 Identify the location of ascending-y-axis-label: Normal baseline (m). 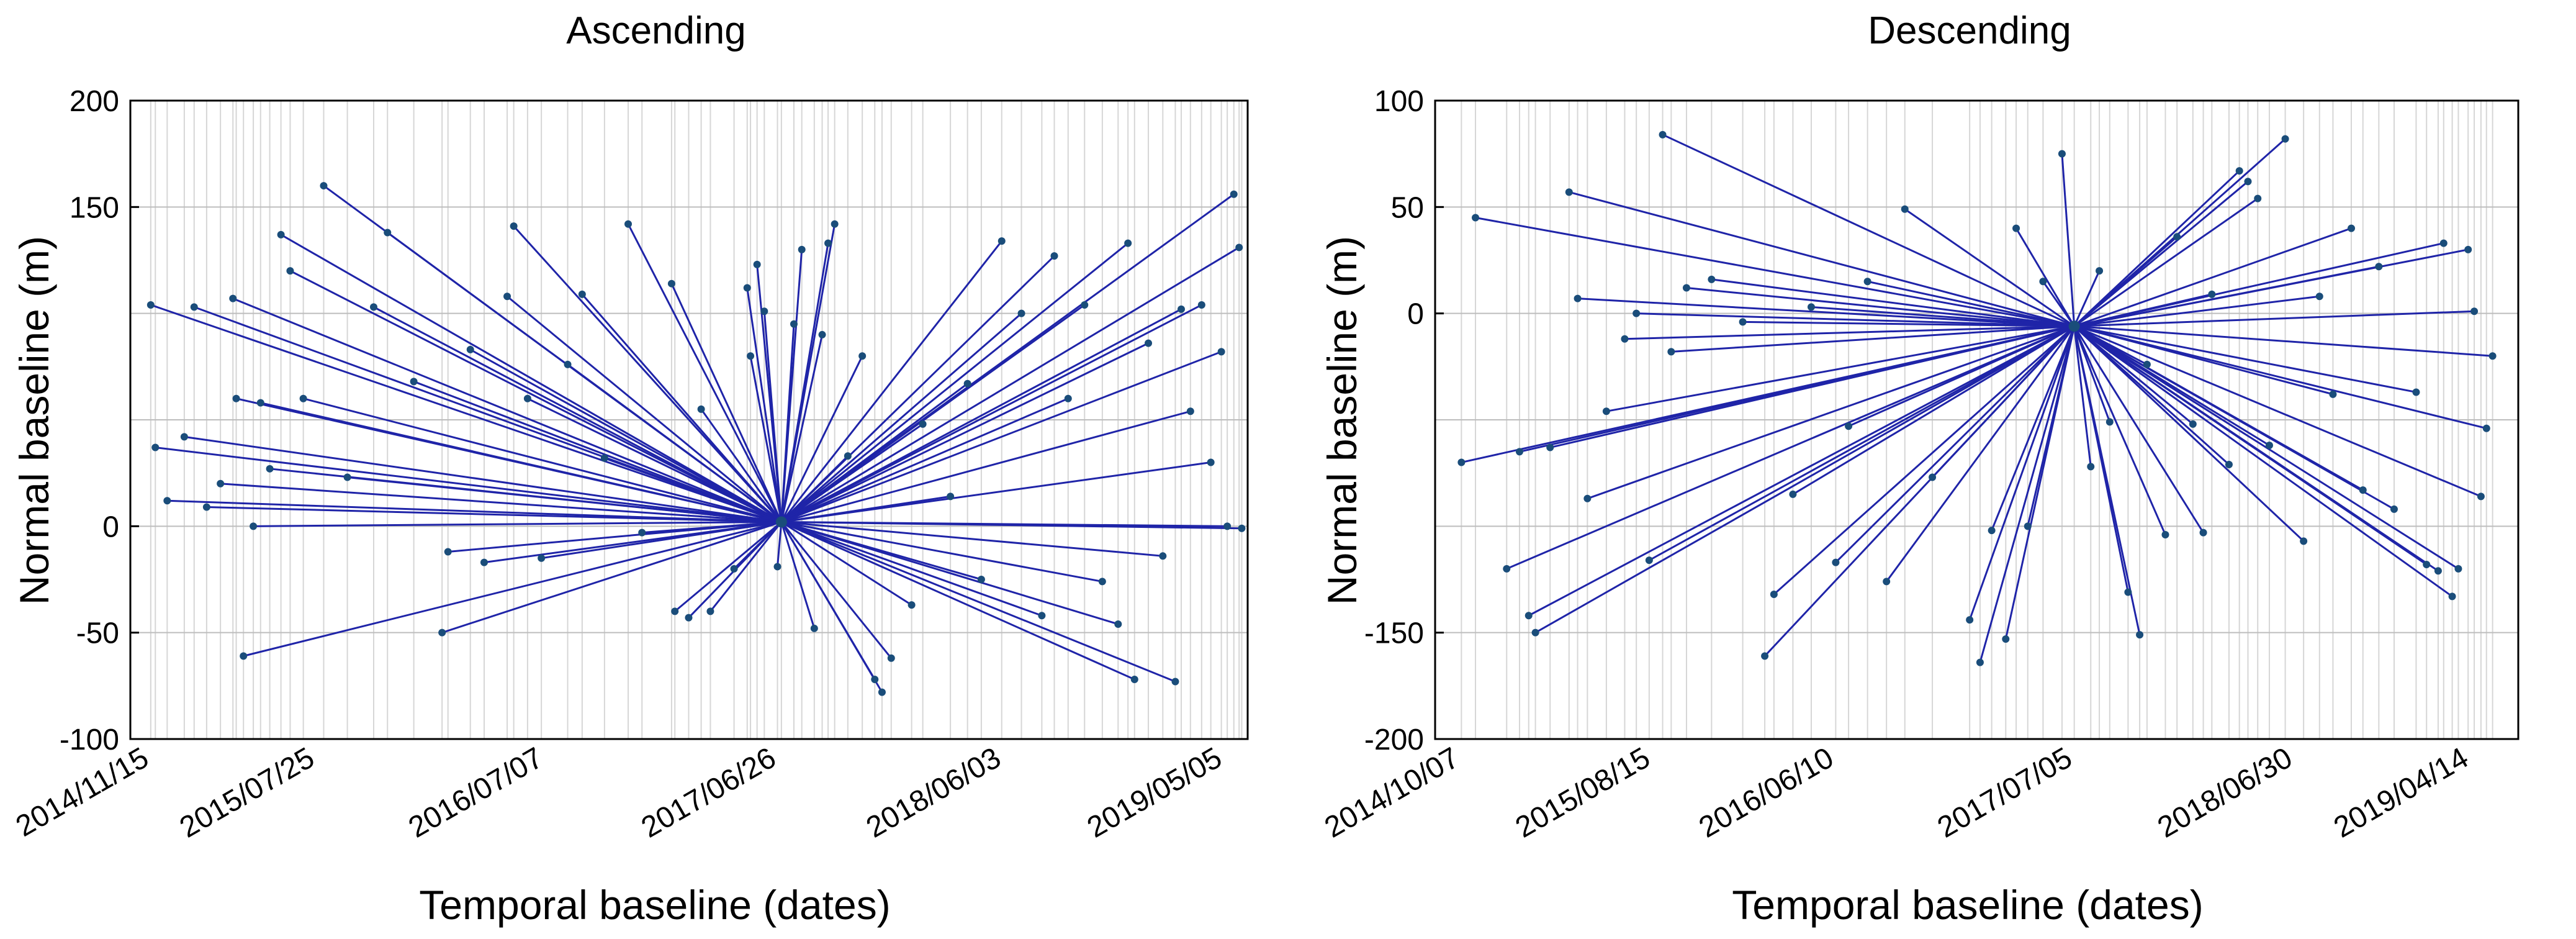
(34, 421).